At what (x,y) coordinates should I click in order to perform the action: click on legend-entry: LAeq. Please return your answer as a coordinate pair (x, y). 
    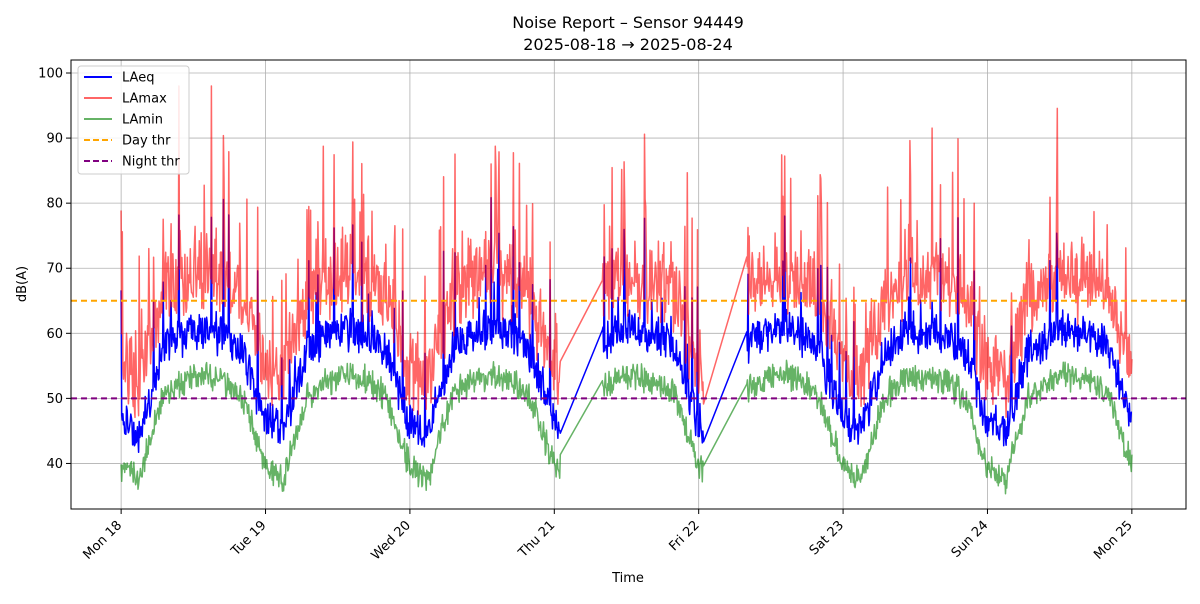
    Looking at the image, I should click on (138, 78).